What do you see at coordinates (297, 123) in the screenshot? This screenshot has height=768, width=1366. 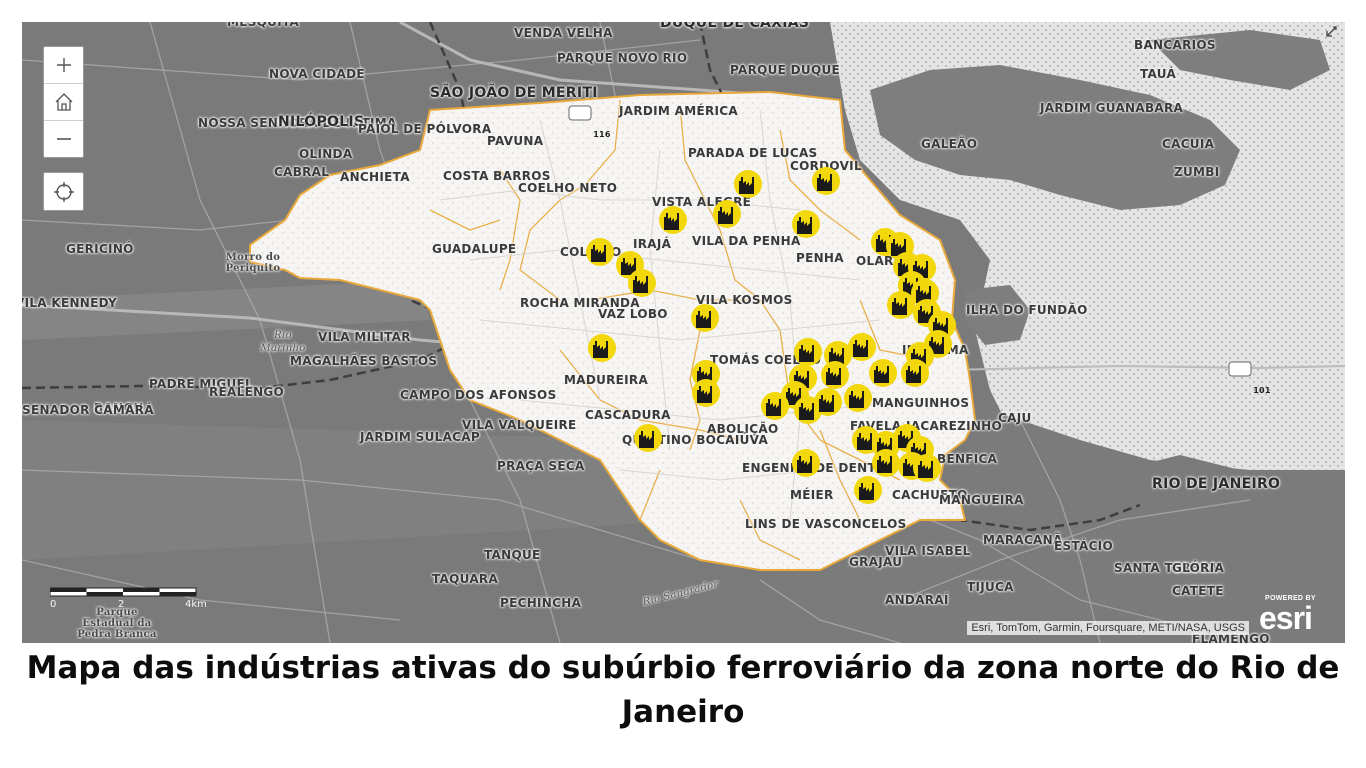 I see `label-nossa-senhora-de-fatima: NOSSA SENHORA DE FÁTIMA` at bounding box center [297, 123].